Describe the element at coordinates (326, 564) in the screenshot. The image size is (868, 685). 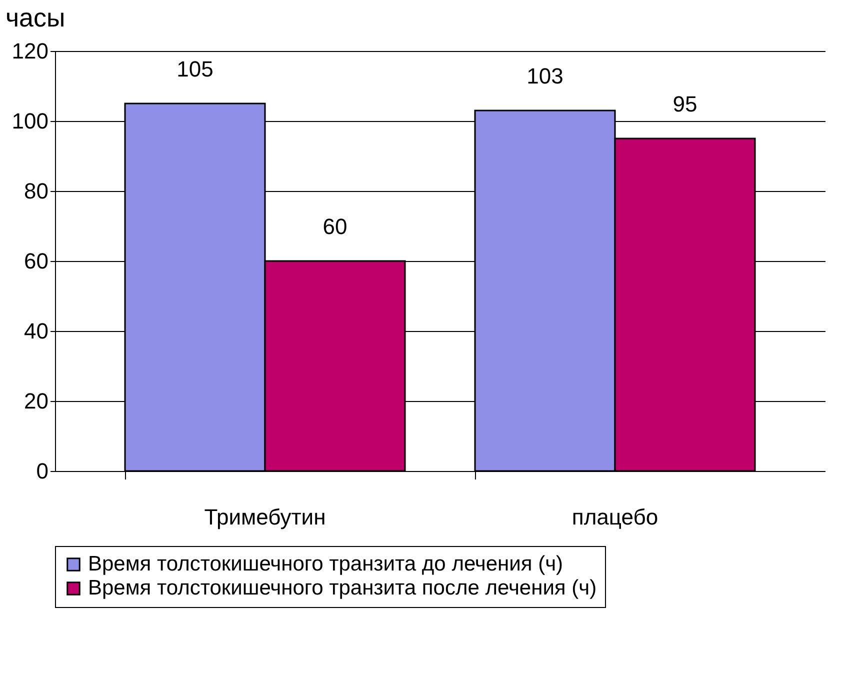
I see `legend-label: Время толстокишечного транзита до лечения (ч)` at that location.